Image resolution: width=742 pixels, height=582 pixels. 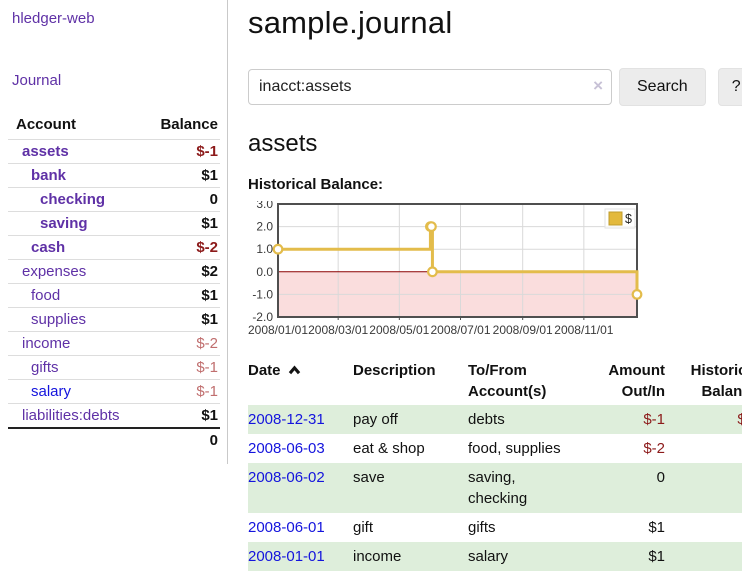 What do you see at coordinates (377, 556) in the screenshot?
I see `register-description: income` at bounding box center [377, 556].